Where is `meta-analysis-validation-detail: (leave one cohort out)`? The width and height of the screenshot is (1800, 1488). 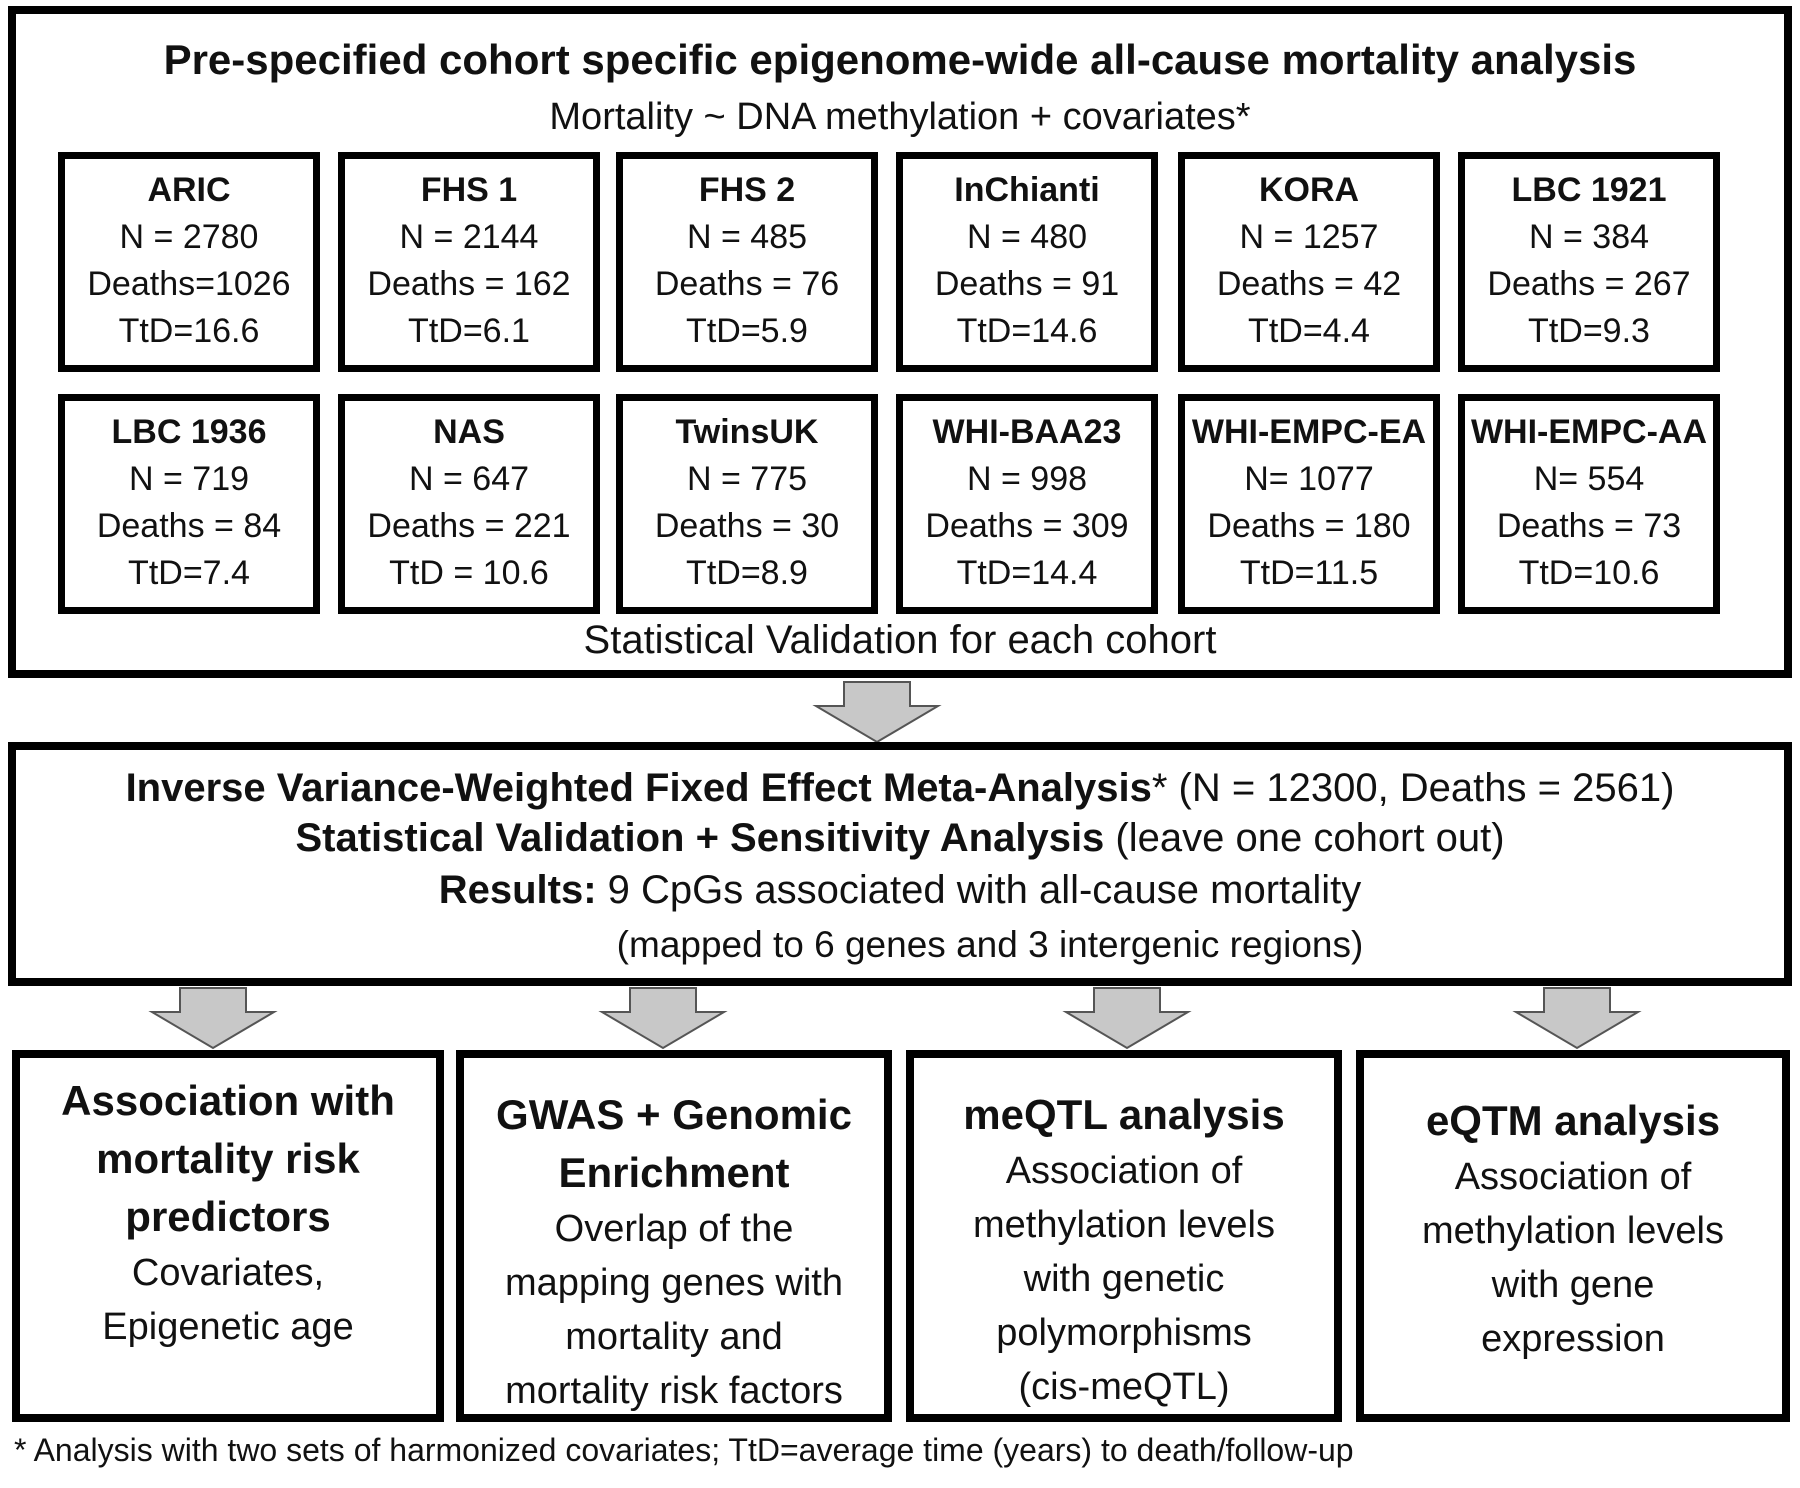 meta-analysis-validation-detail: (leave one cohort out) is located at coordinates (1304, 838).